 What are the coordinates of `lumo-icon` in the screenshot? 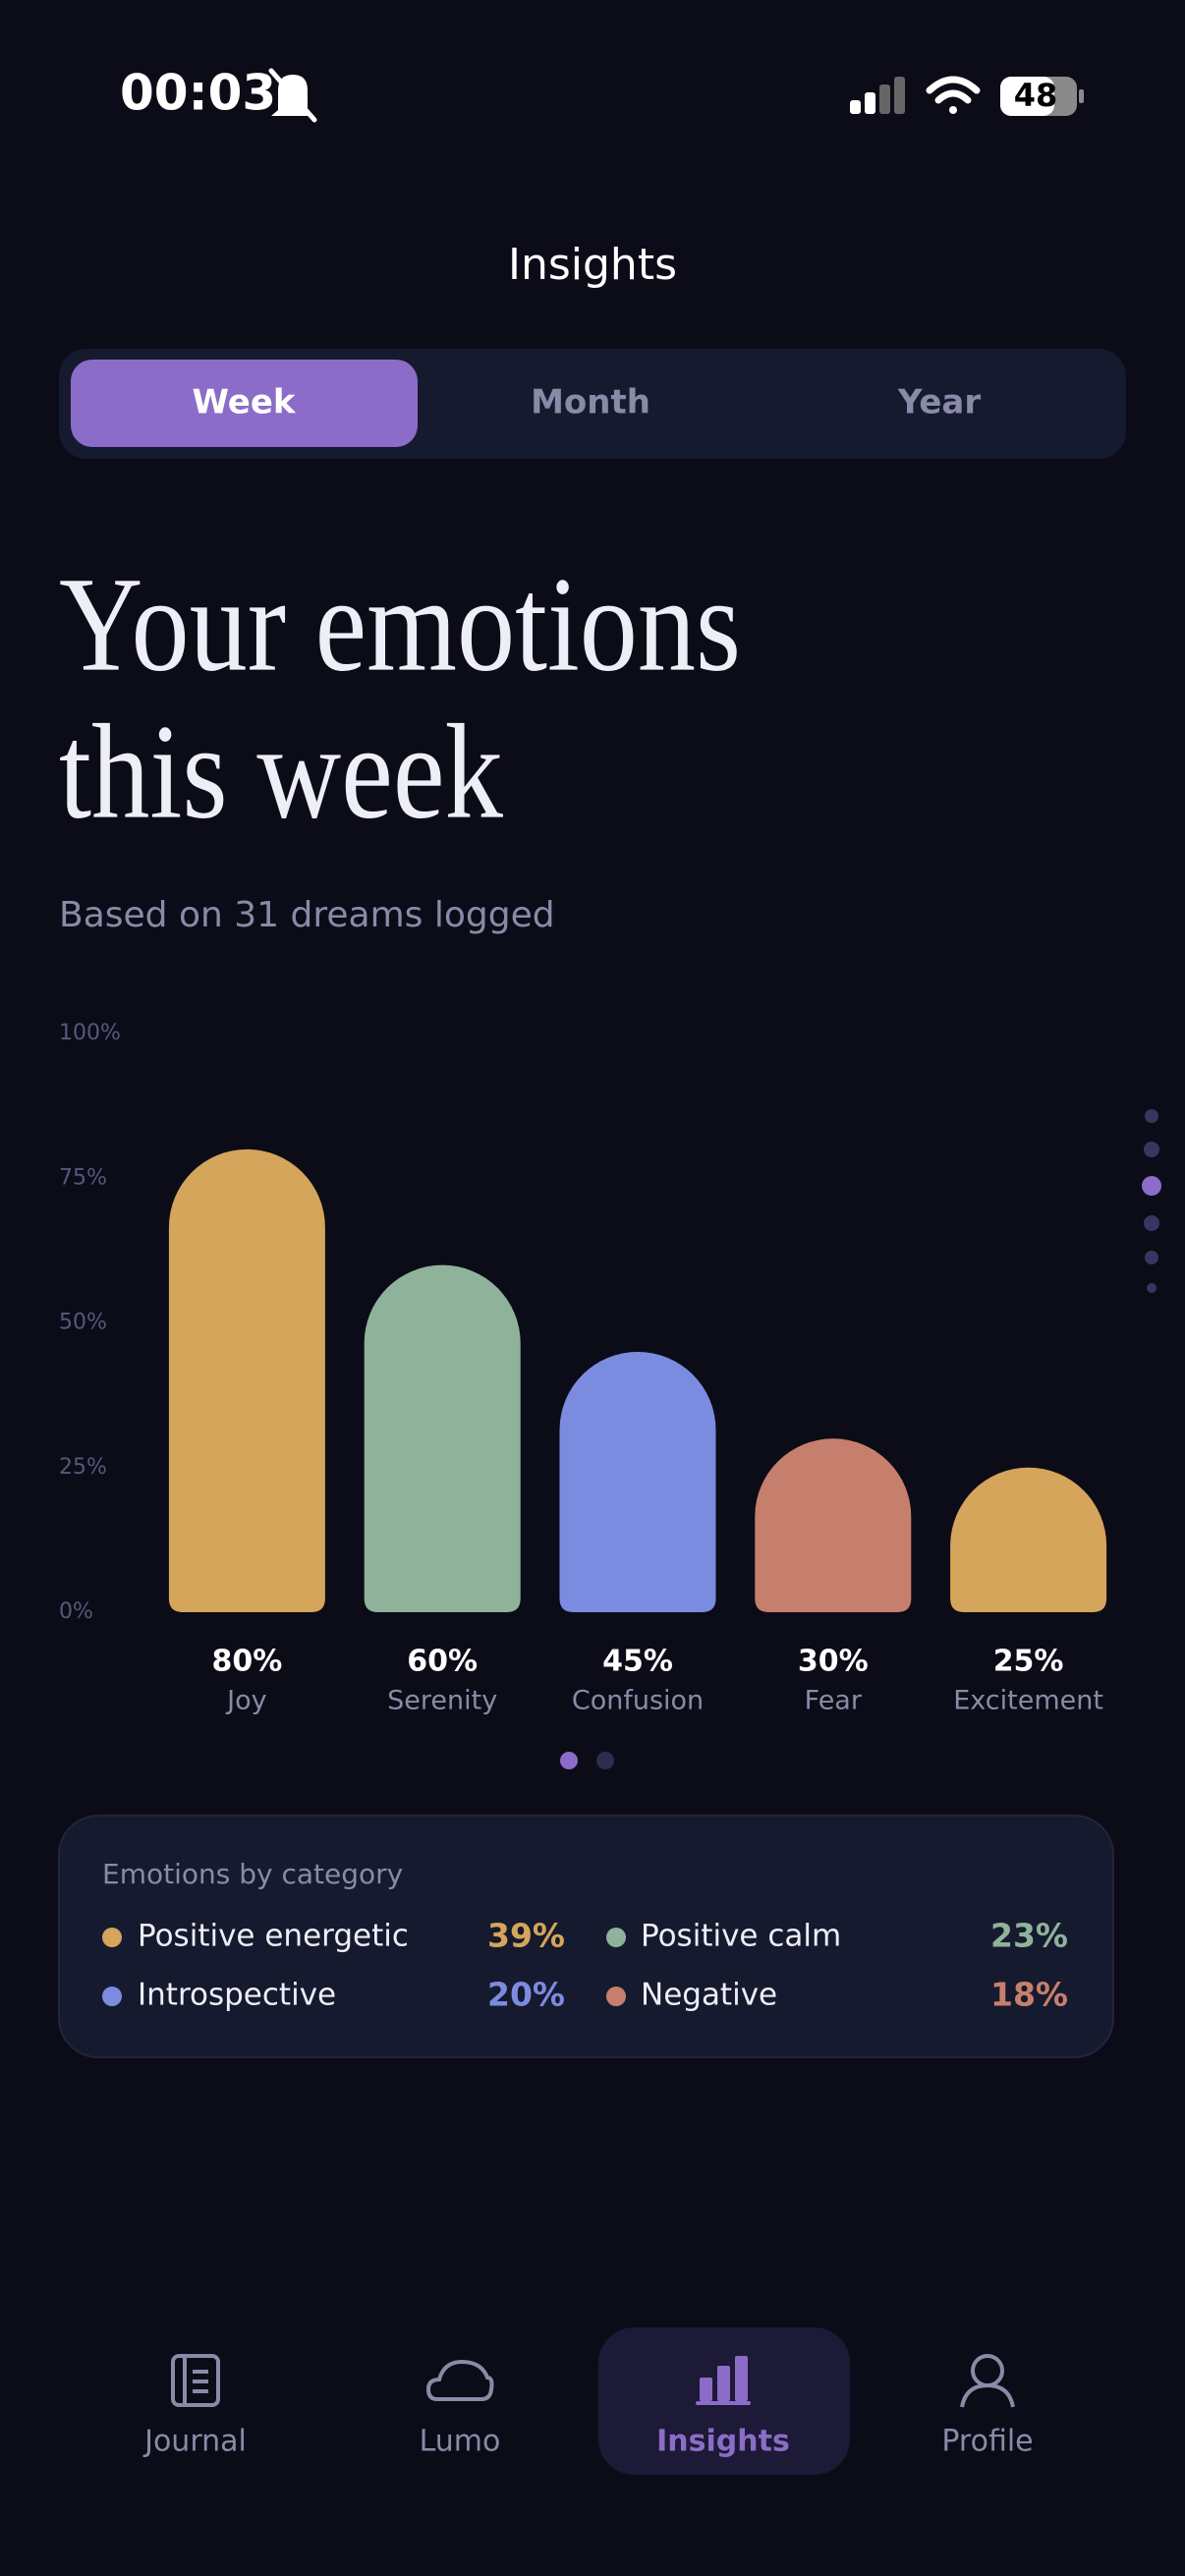 It's located at (460, 2380).